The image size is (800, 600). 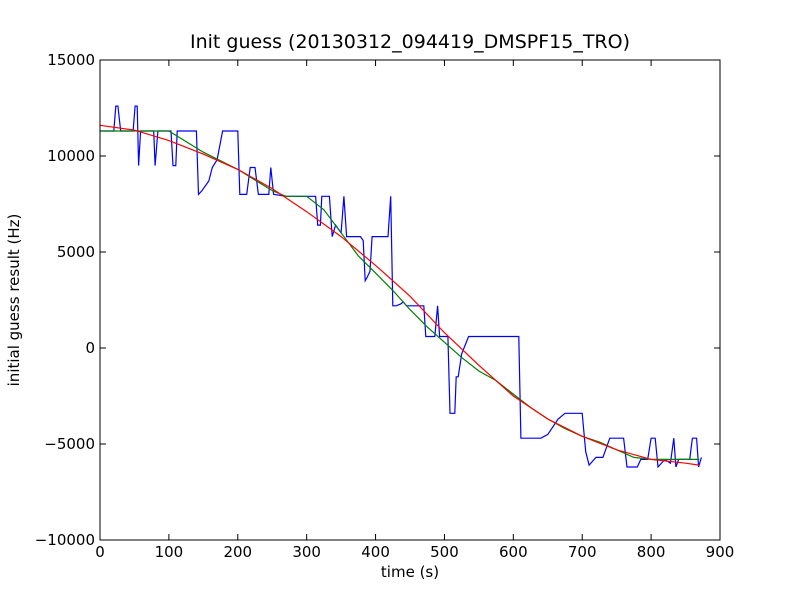 I want to click on x-tick-label: 400, so click(x=375, y=552).